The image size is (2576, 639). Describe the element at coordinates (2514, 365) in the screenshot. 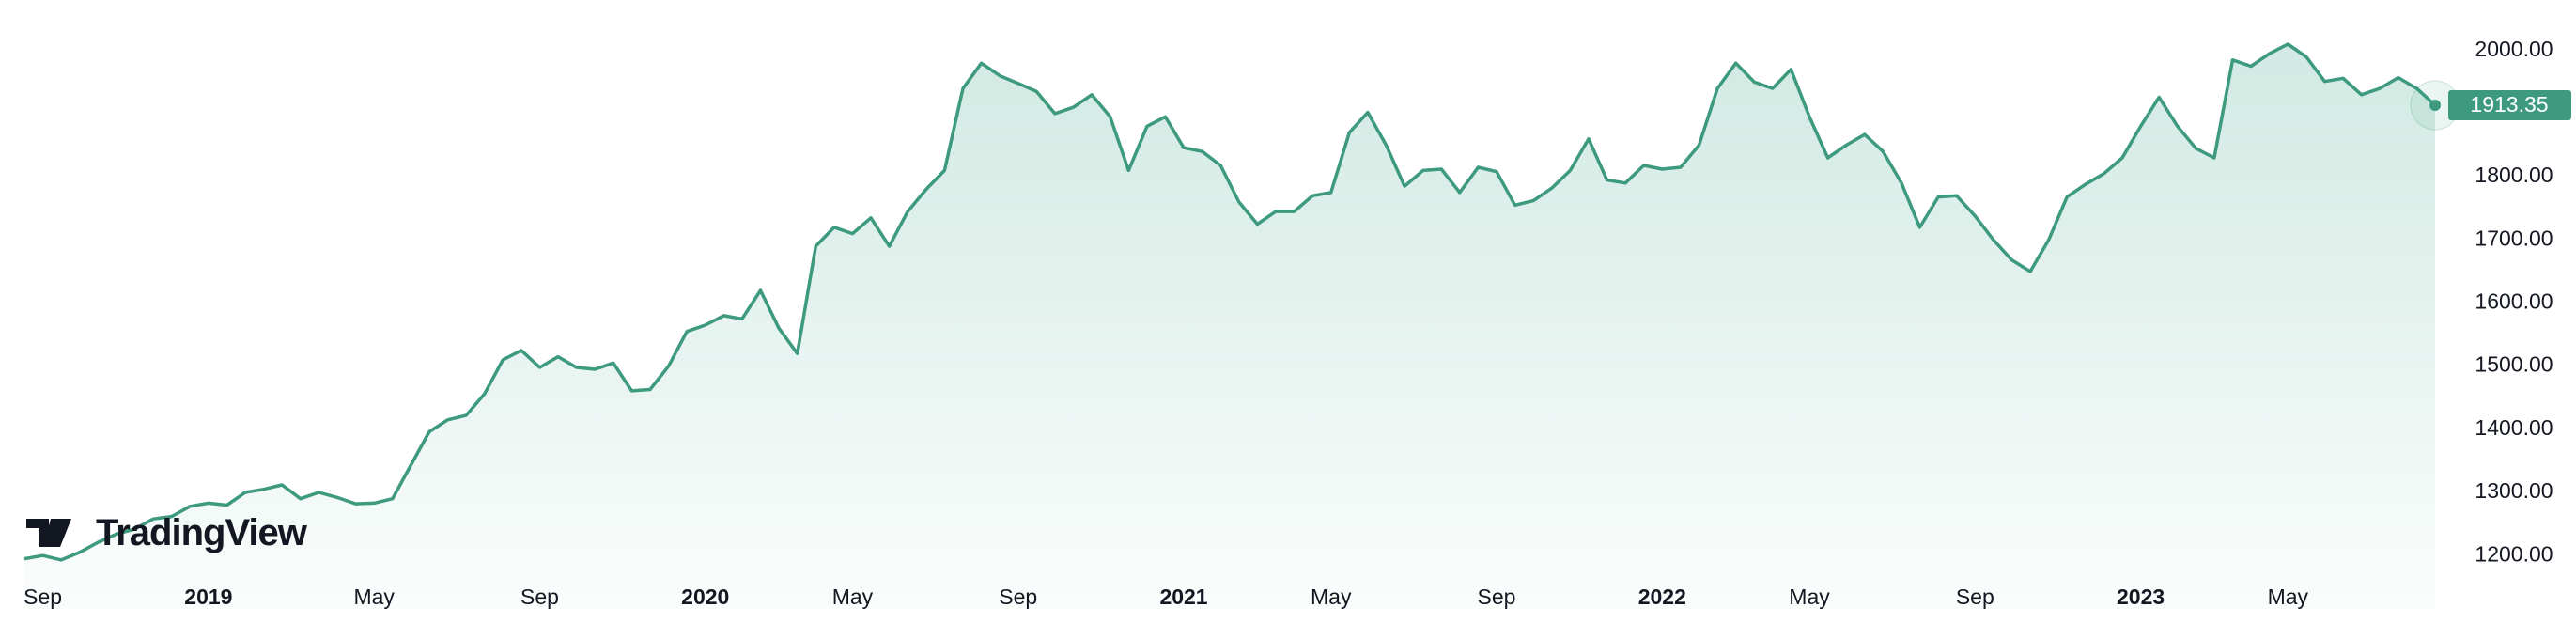

I see `y-tick-label: 1500.00` at that location.